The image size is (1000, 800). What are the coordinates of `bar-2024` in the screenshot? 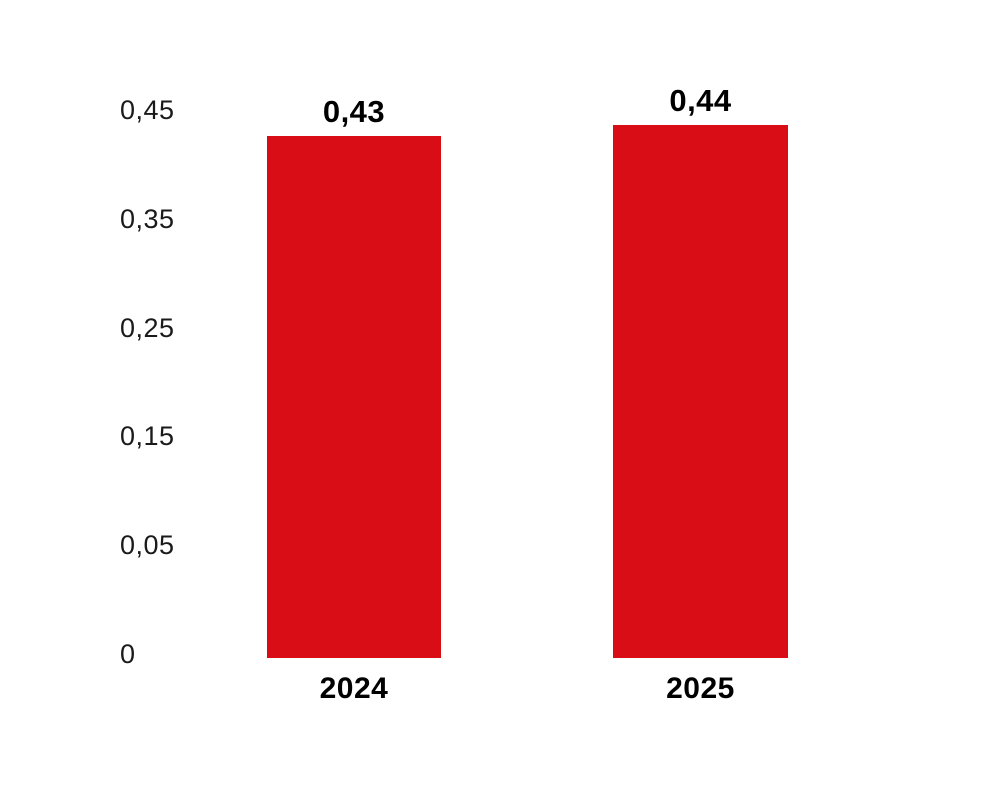 It's located at (354, 396).